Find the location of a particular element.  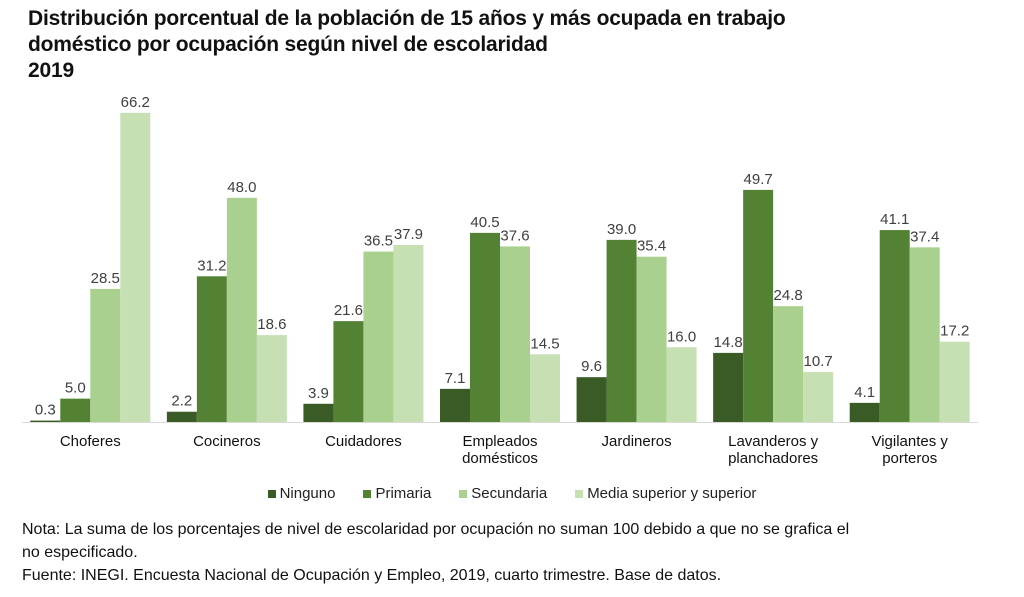

data-label: 14.5 is located at coordinates (544, 343).